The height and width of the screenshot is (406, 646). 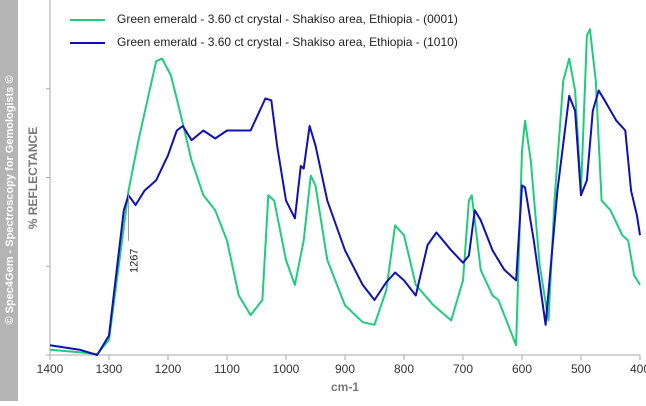 I want to click on x-tick-label: 1400, so click(x=50, y=369).